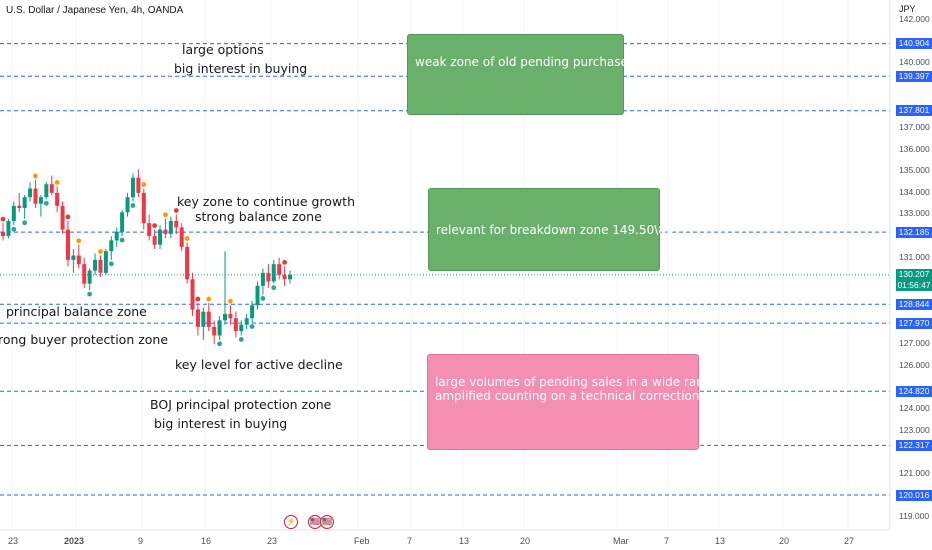 The width and height of the screenshot is (932, 550). What do you see at coordinates (914, 148) in the screenshot?
I see `y-tick-label: 136.000` at bounding box center [914, 148].